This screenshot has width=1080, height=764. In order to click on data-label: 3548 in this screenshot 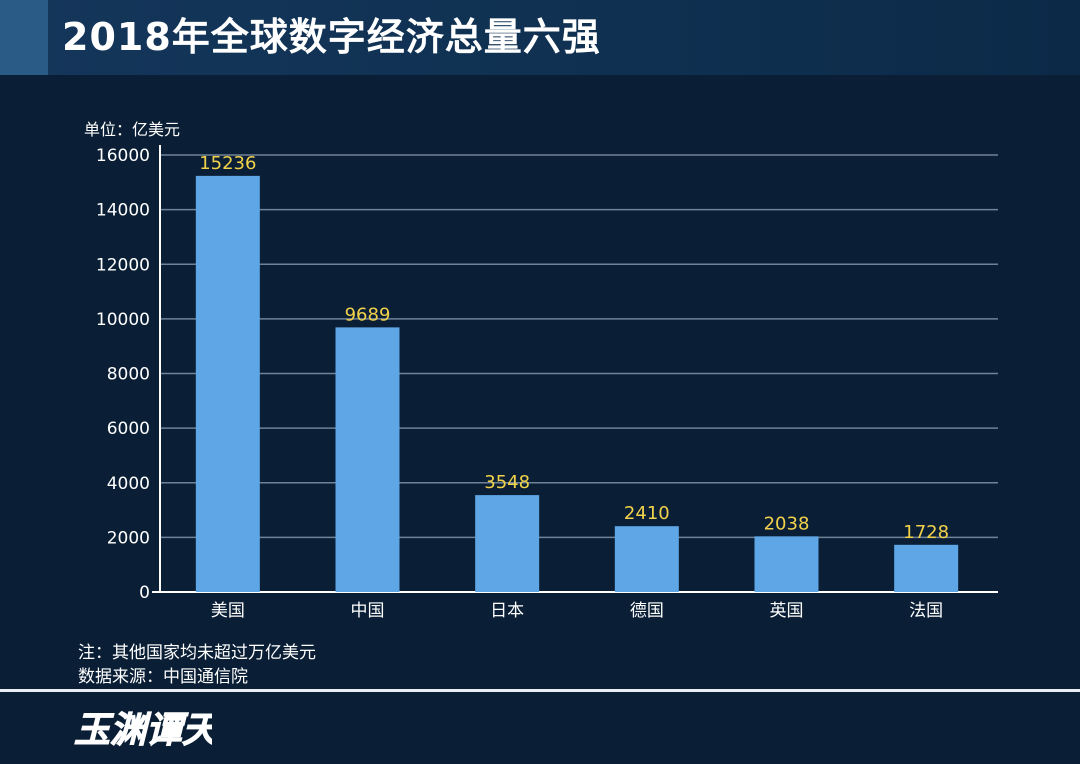, I will do `click(507, 482)`.